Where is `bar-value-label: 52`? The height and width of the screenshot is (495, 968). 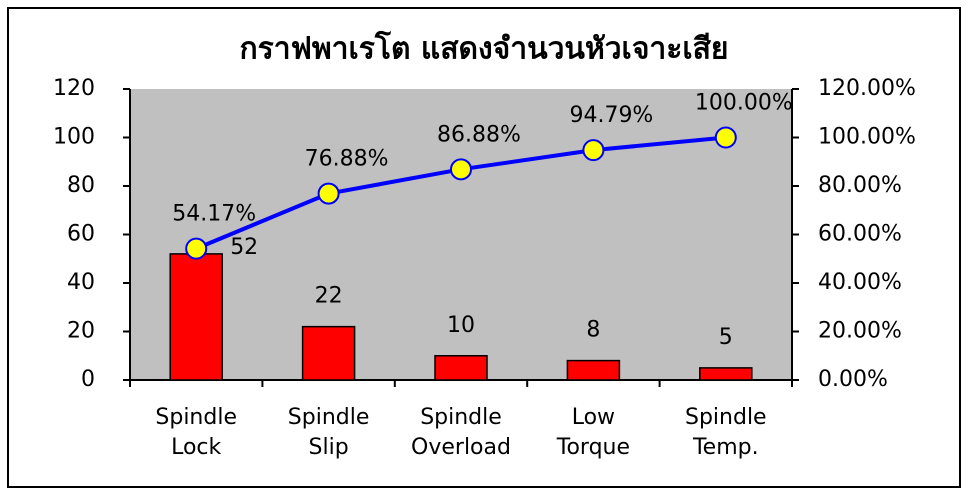 bar-value-label: 52 is located at coordinates (244, 247).